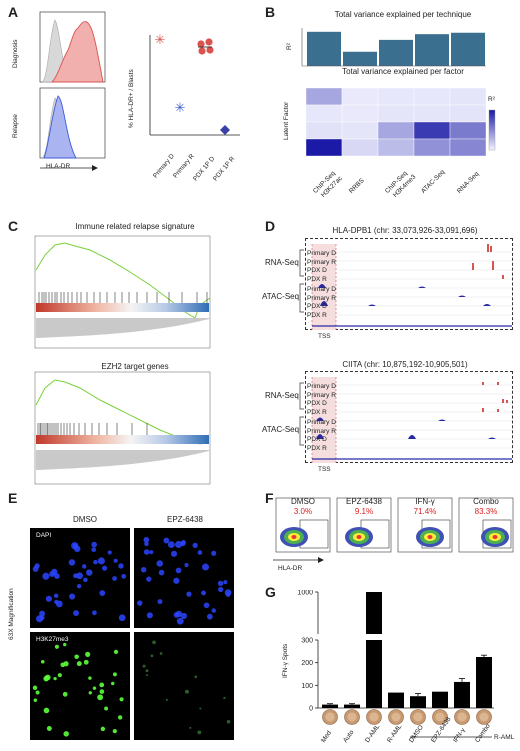  What do you see at coordinates (321, 262) in the screenshot?
I see `d1-track-label-1: Primary R` at bounding box center [321, 262].